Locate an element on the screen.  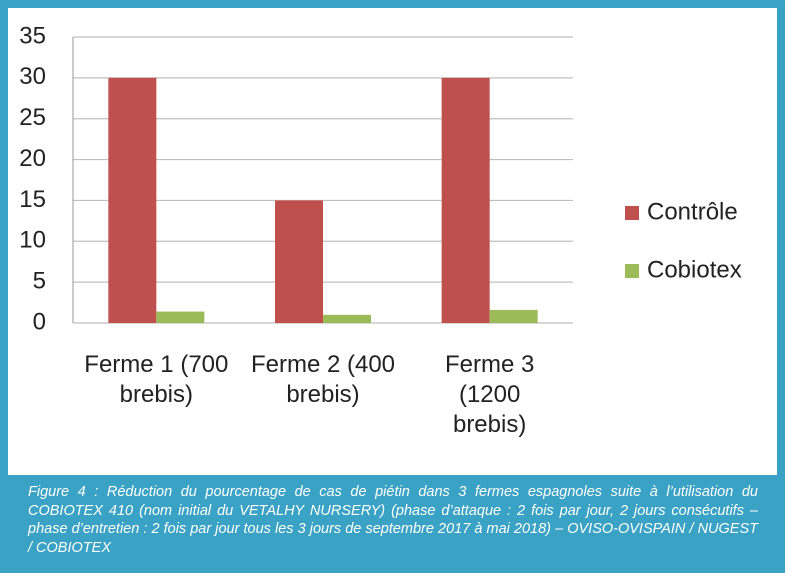
x-tick-label: Ferme 2 (400 brebis) is located at coordinates (323, 379).